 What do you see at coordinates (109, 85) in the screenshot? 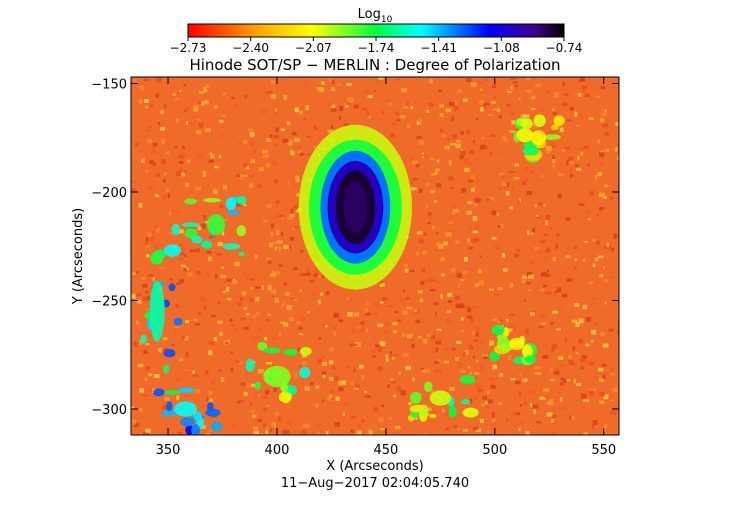
I see `y-tick-label: −150` at bounding box center [109, 85].